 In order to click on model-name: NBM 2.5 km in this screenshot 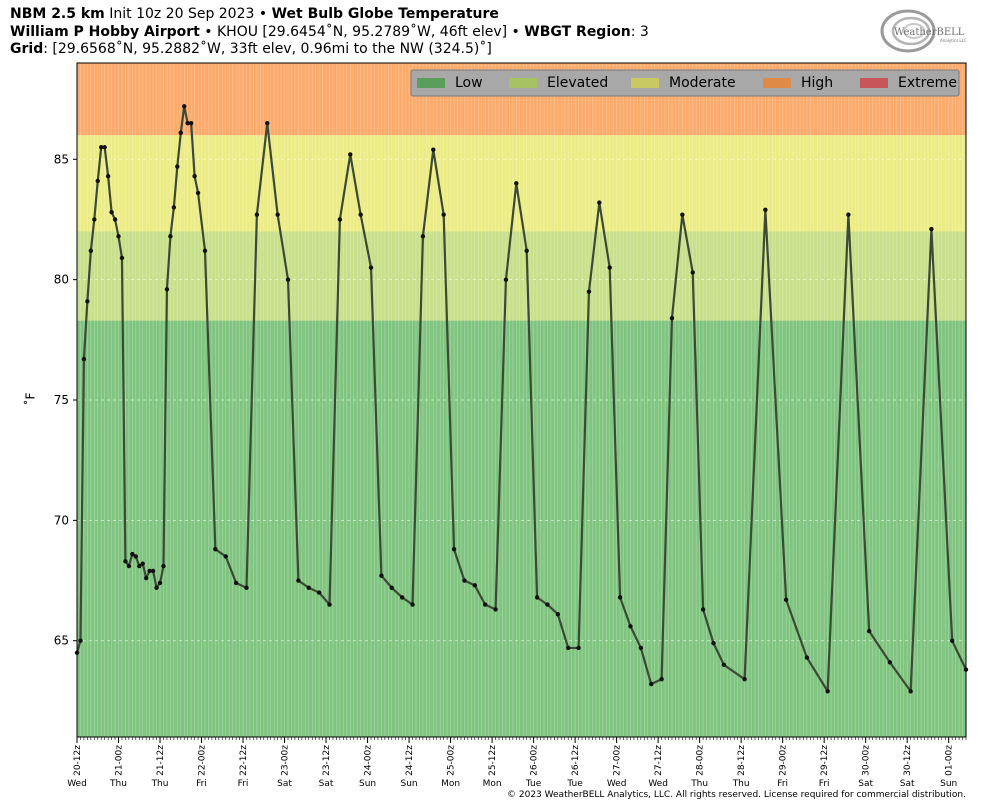, I will do `click(57, 14)`.